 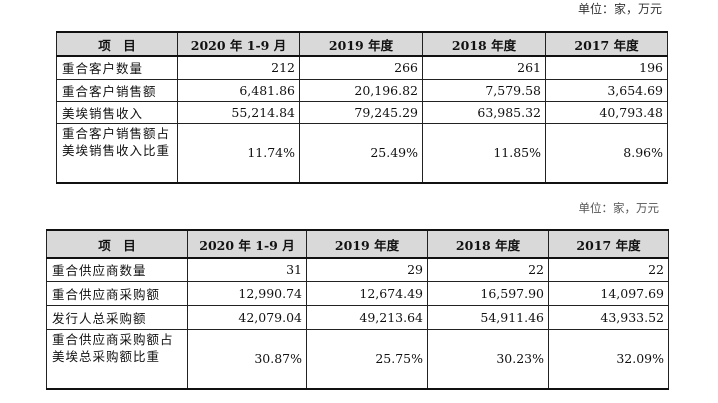 What do you see at coordinates (117, 359) in the screenshot?
I see `row-label: 重合供应商采购额占美埃总采购额比重` at bounding box center [117, 359].